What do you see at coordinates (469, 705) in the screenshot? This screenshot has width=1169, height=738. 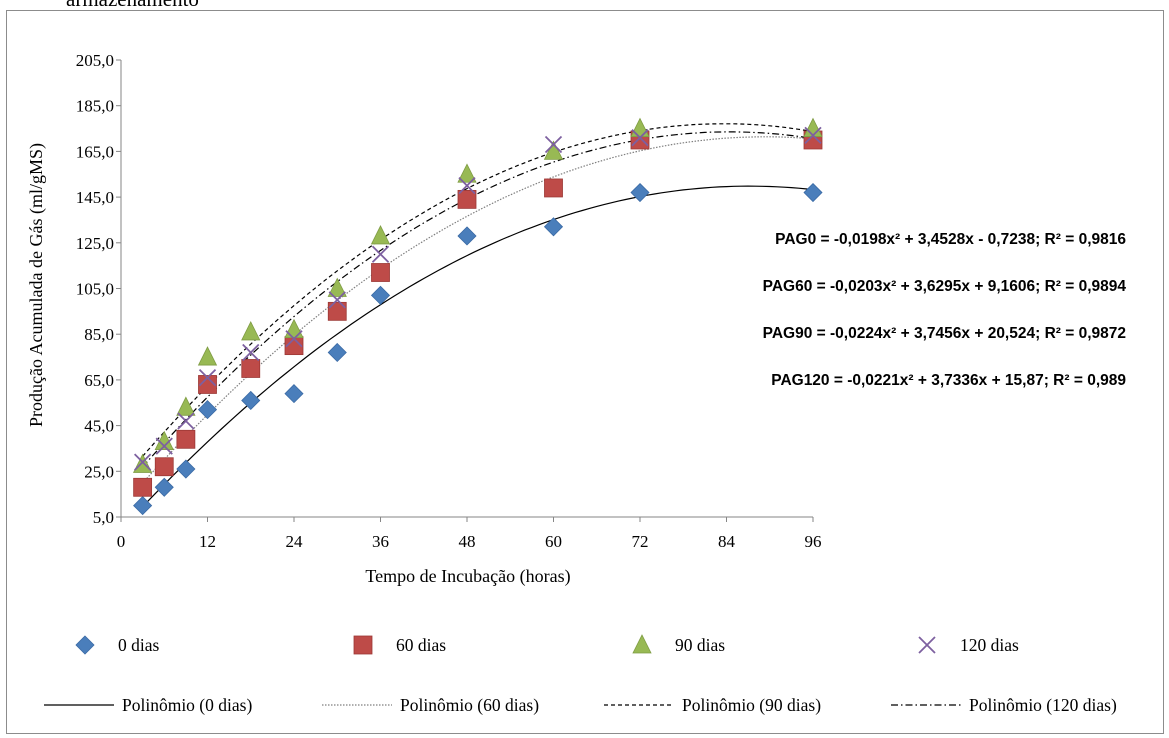 I see `legend-label: Polinômio (60 dias)` at bounding box center [469, 705].